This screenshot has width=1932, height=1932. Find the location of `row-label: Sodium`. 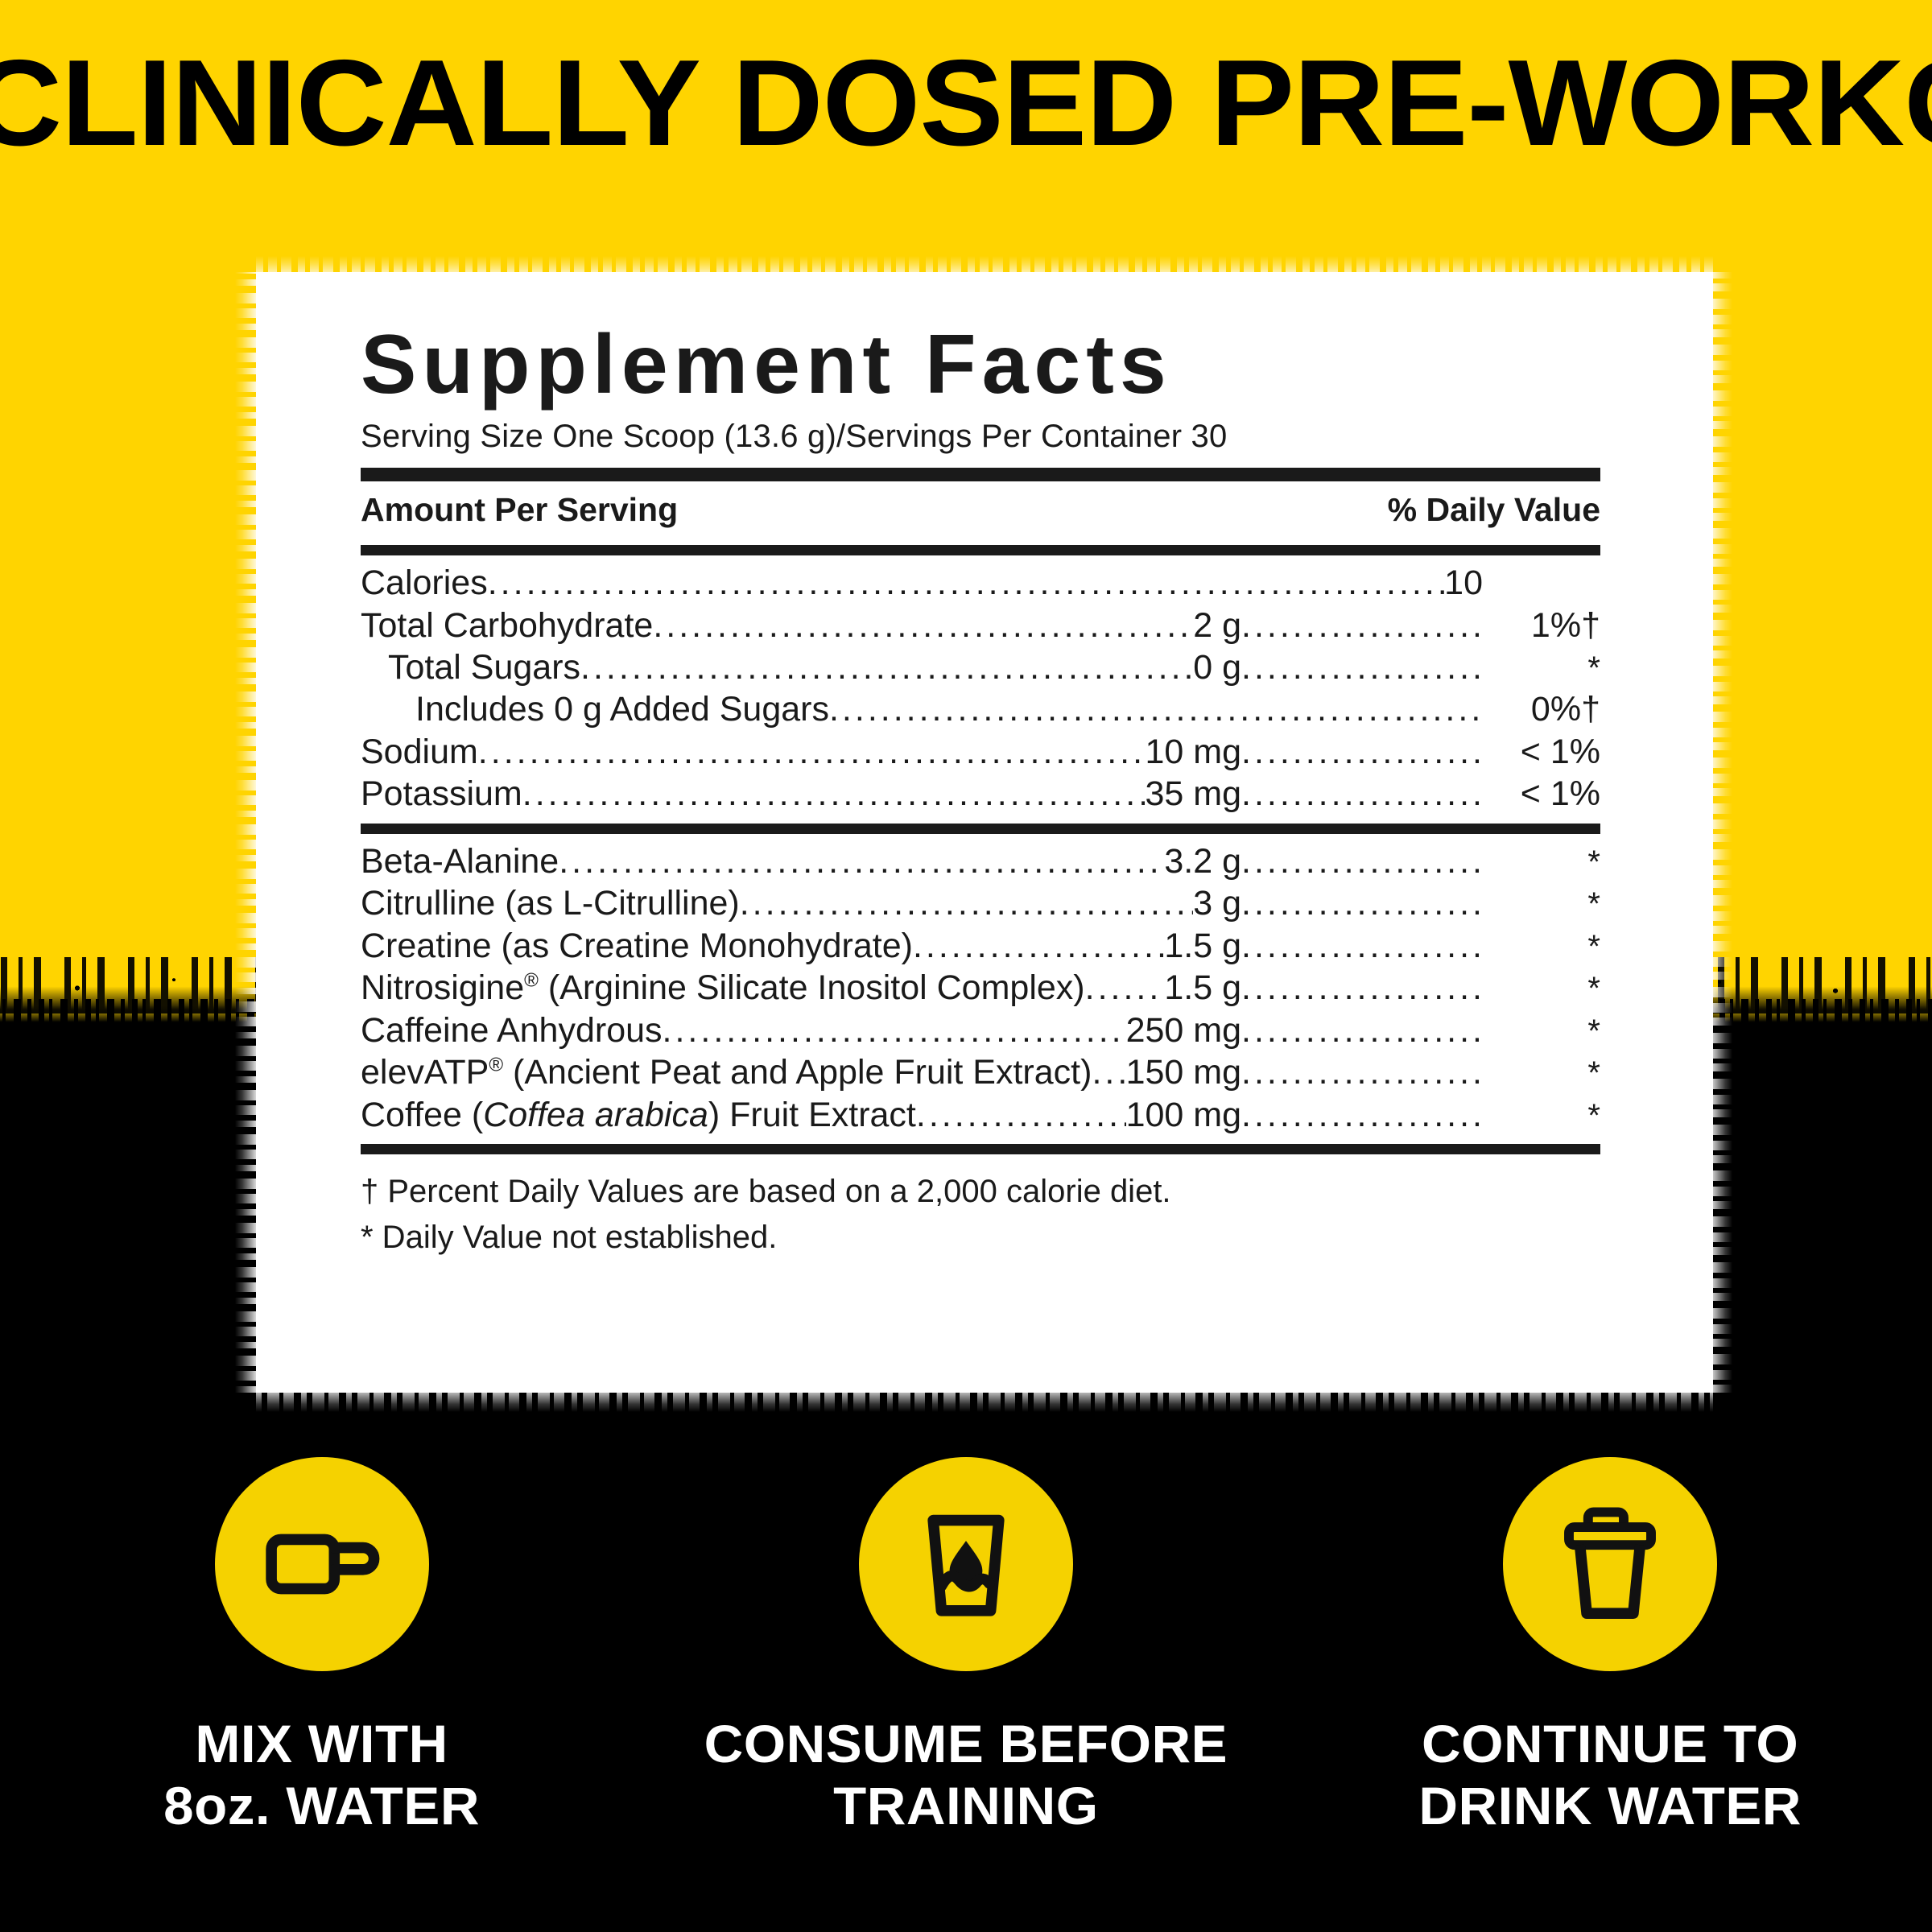

row-label: Sodium is located at coordinates (419, 751).